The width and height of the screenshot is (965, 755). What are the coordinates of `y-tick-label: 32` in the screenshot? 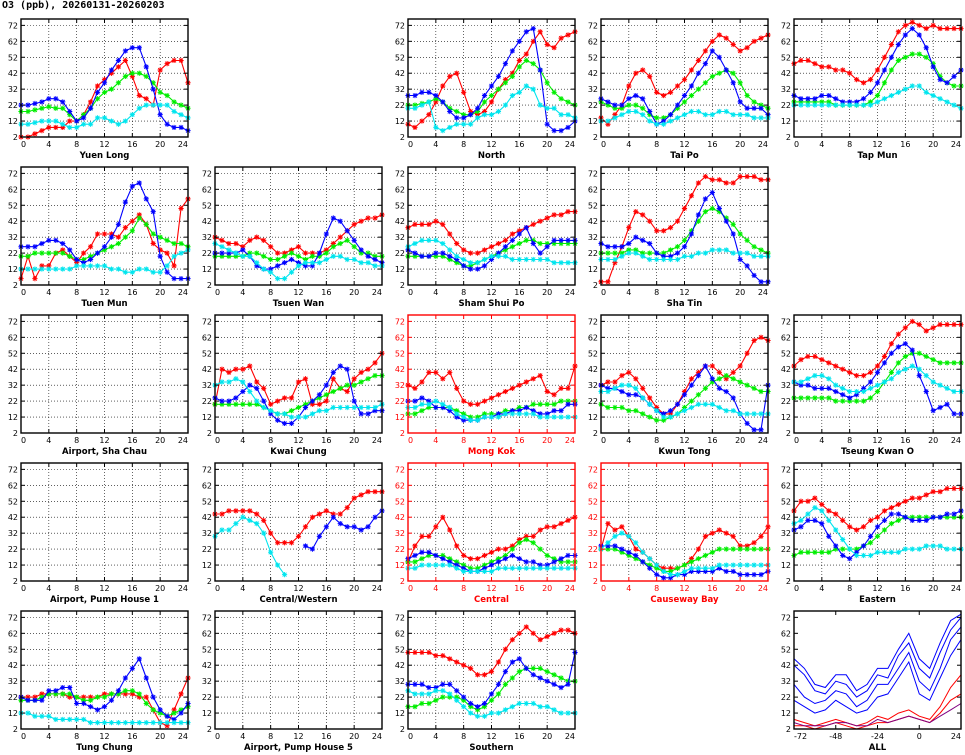 It's located at (207, 533).